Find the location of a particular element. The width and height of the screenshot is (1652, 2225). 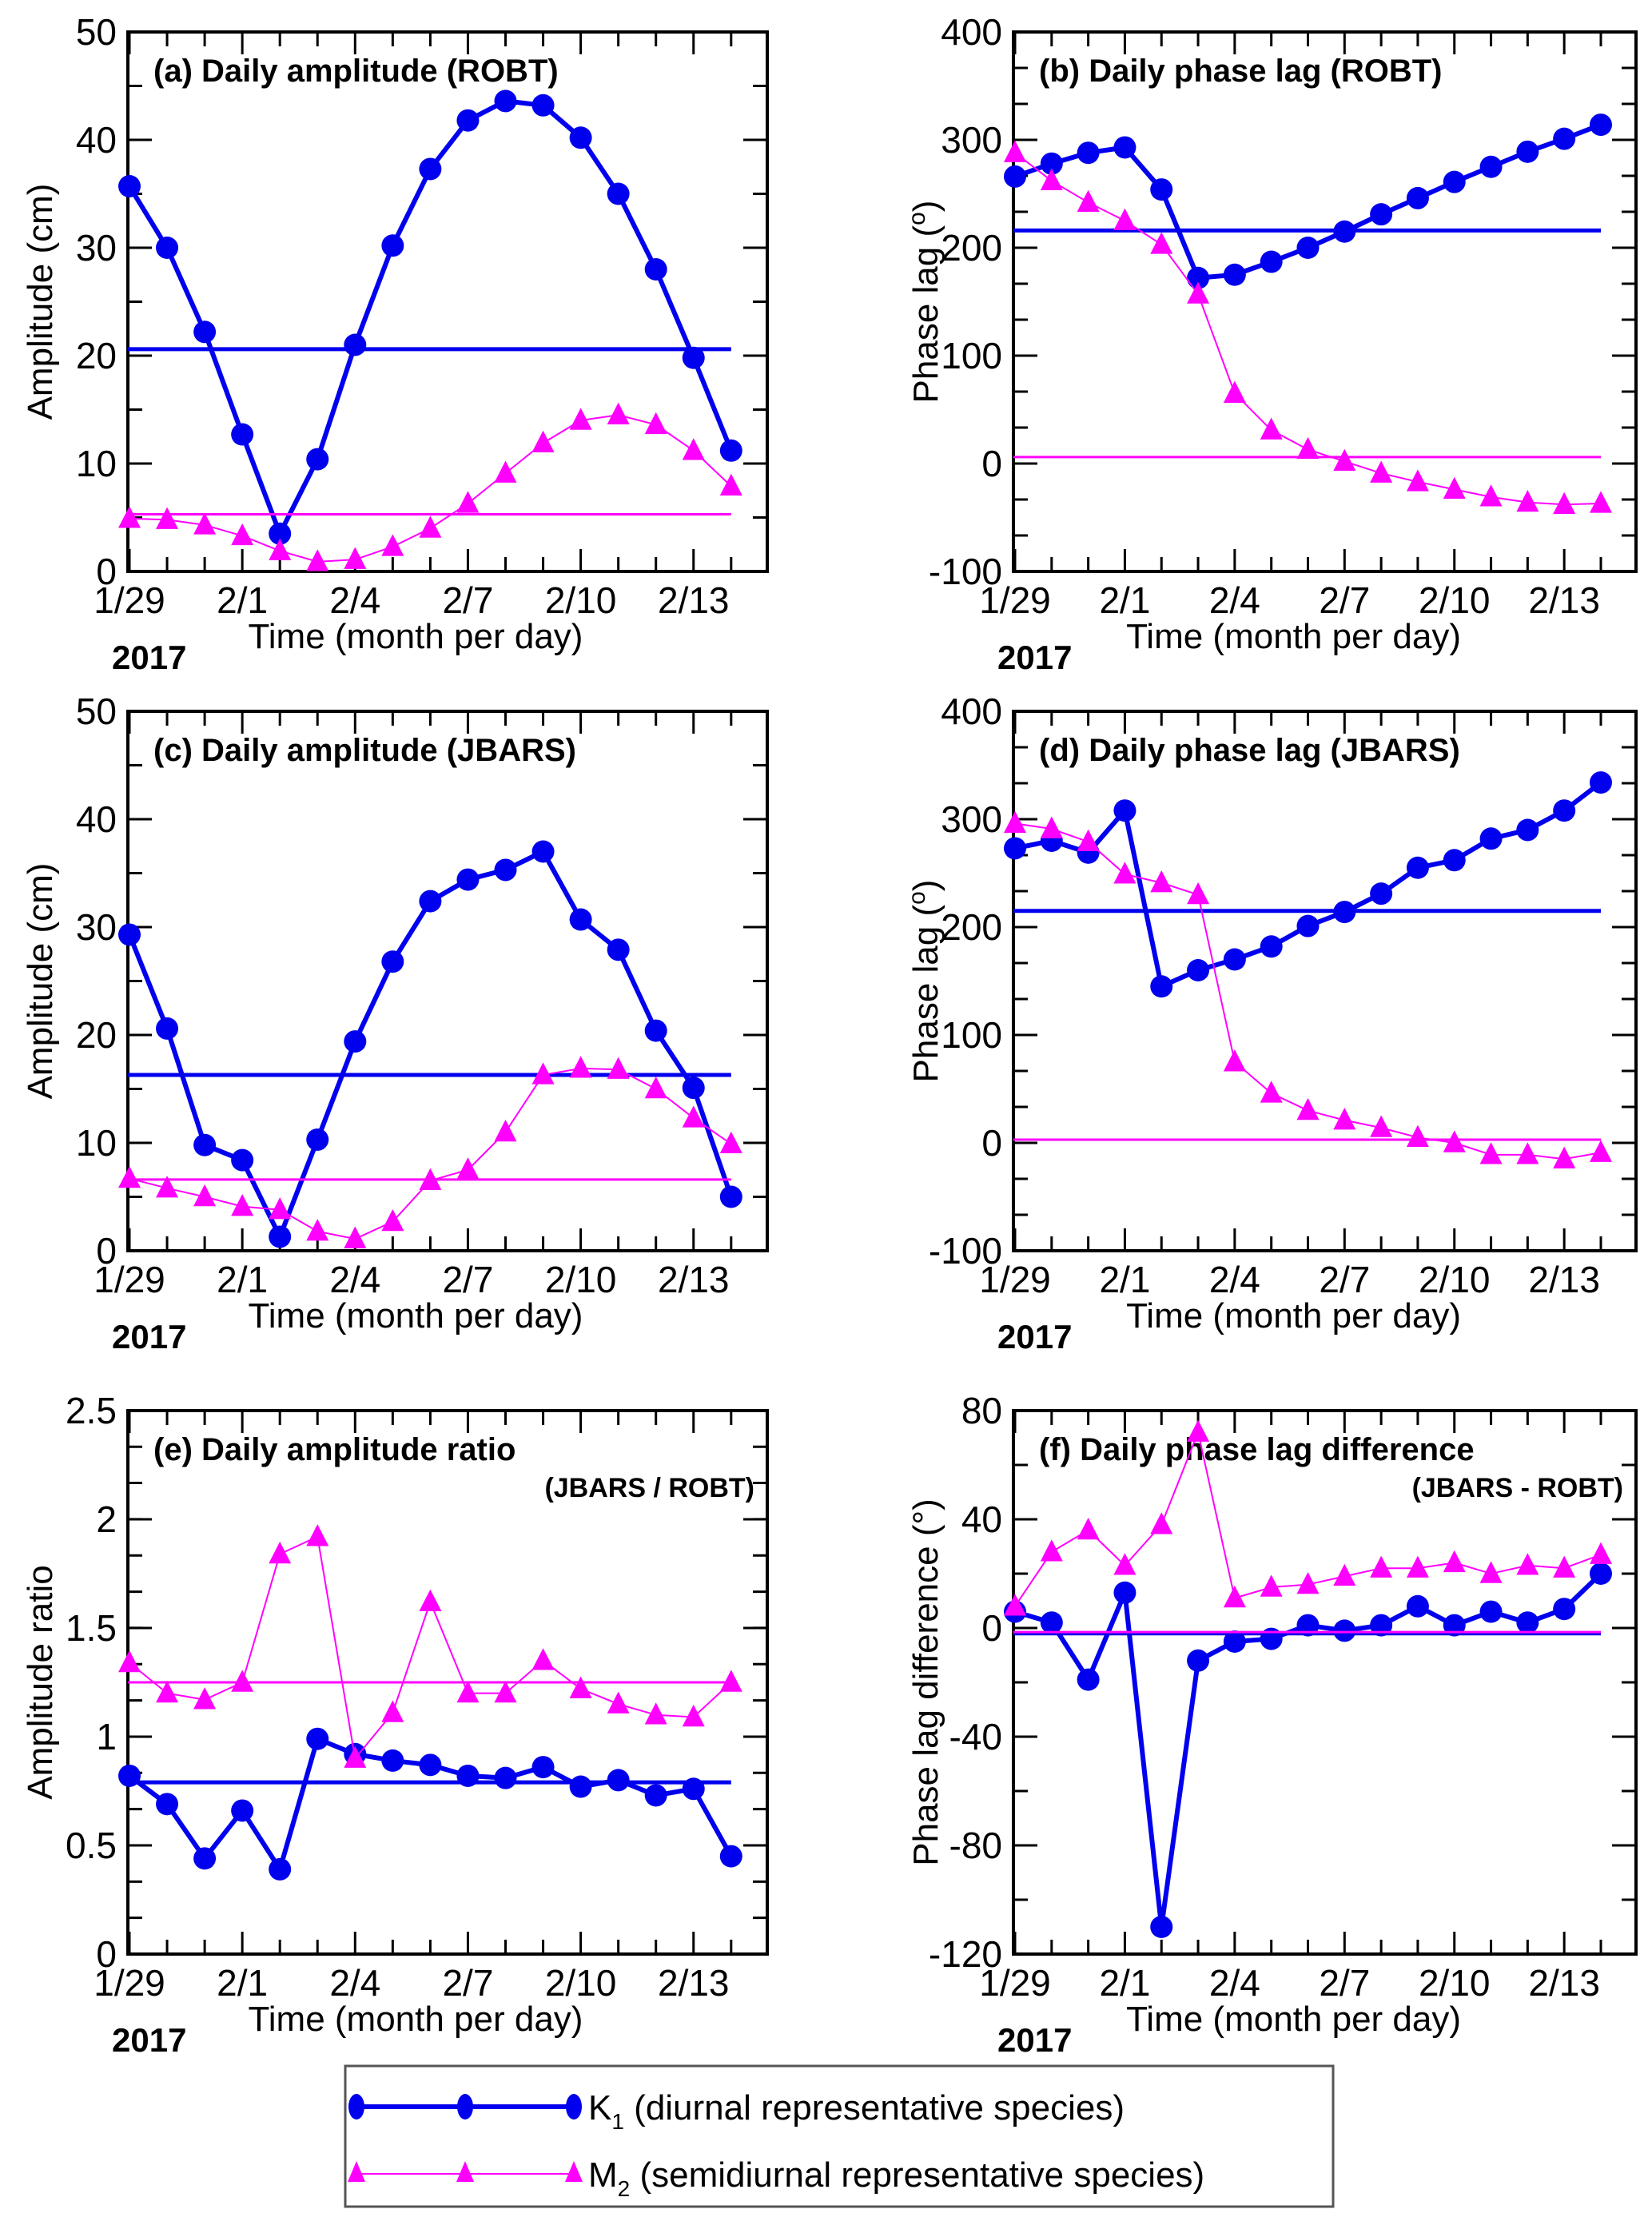

y-tick-label: 0.5 is located at coordinates (91, 1845).